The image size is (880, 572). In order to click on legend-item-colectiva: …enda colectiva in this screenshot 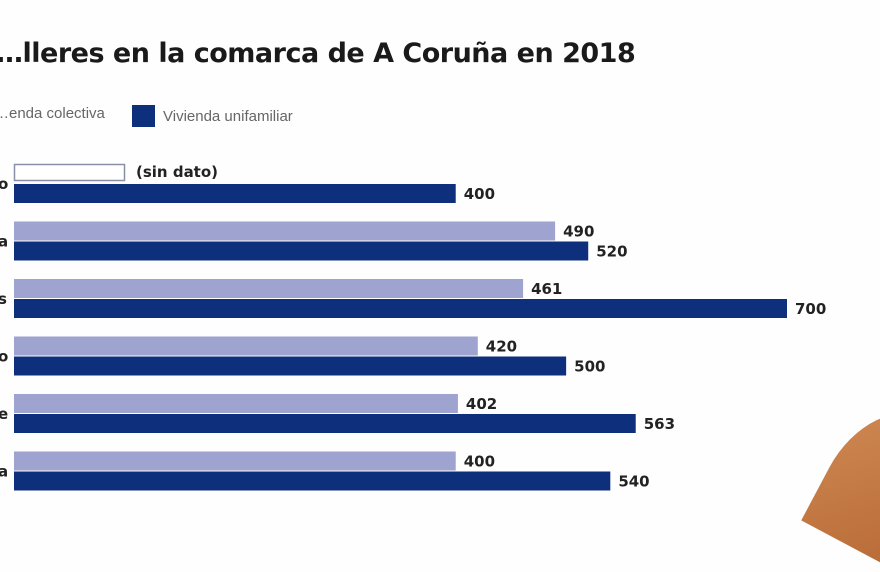, I will do `click(52, 113)`.